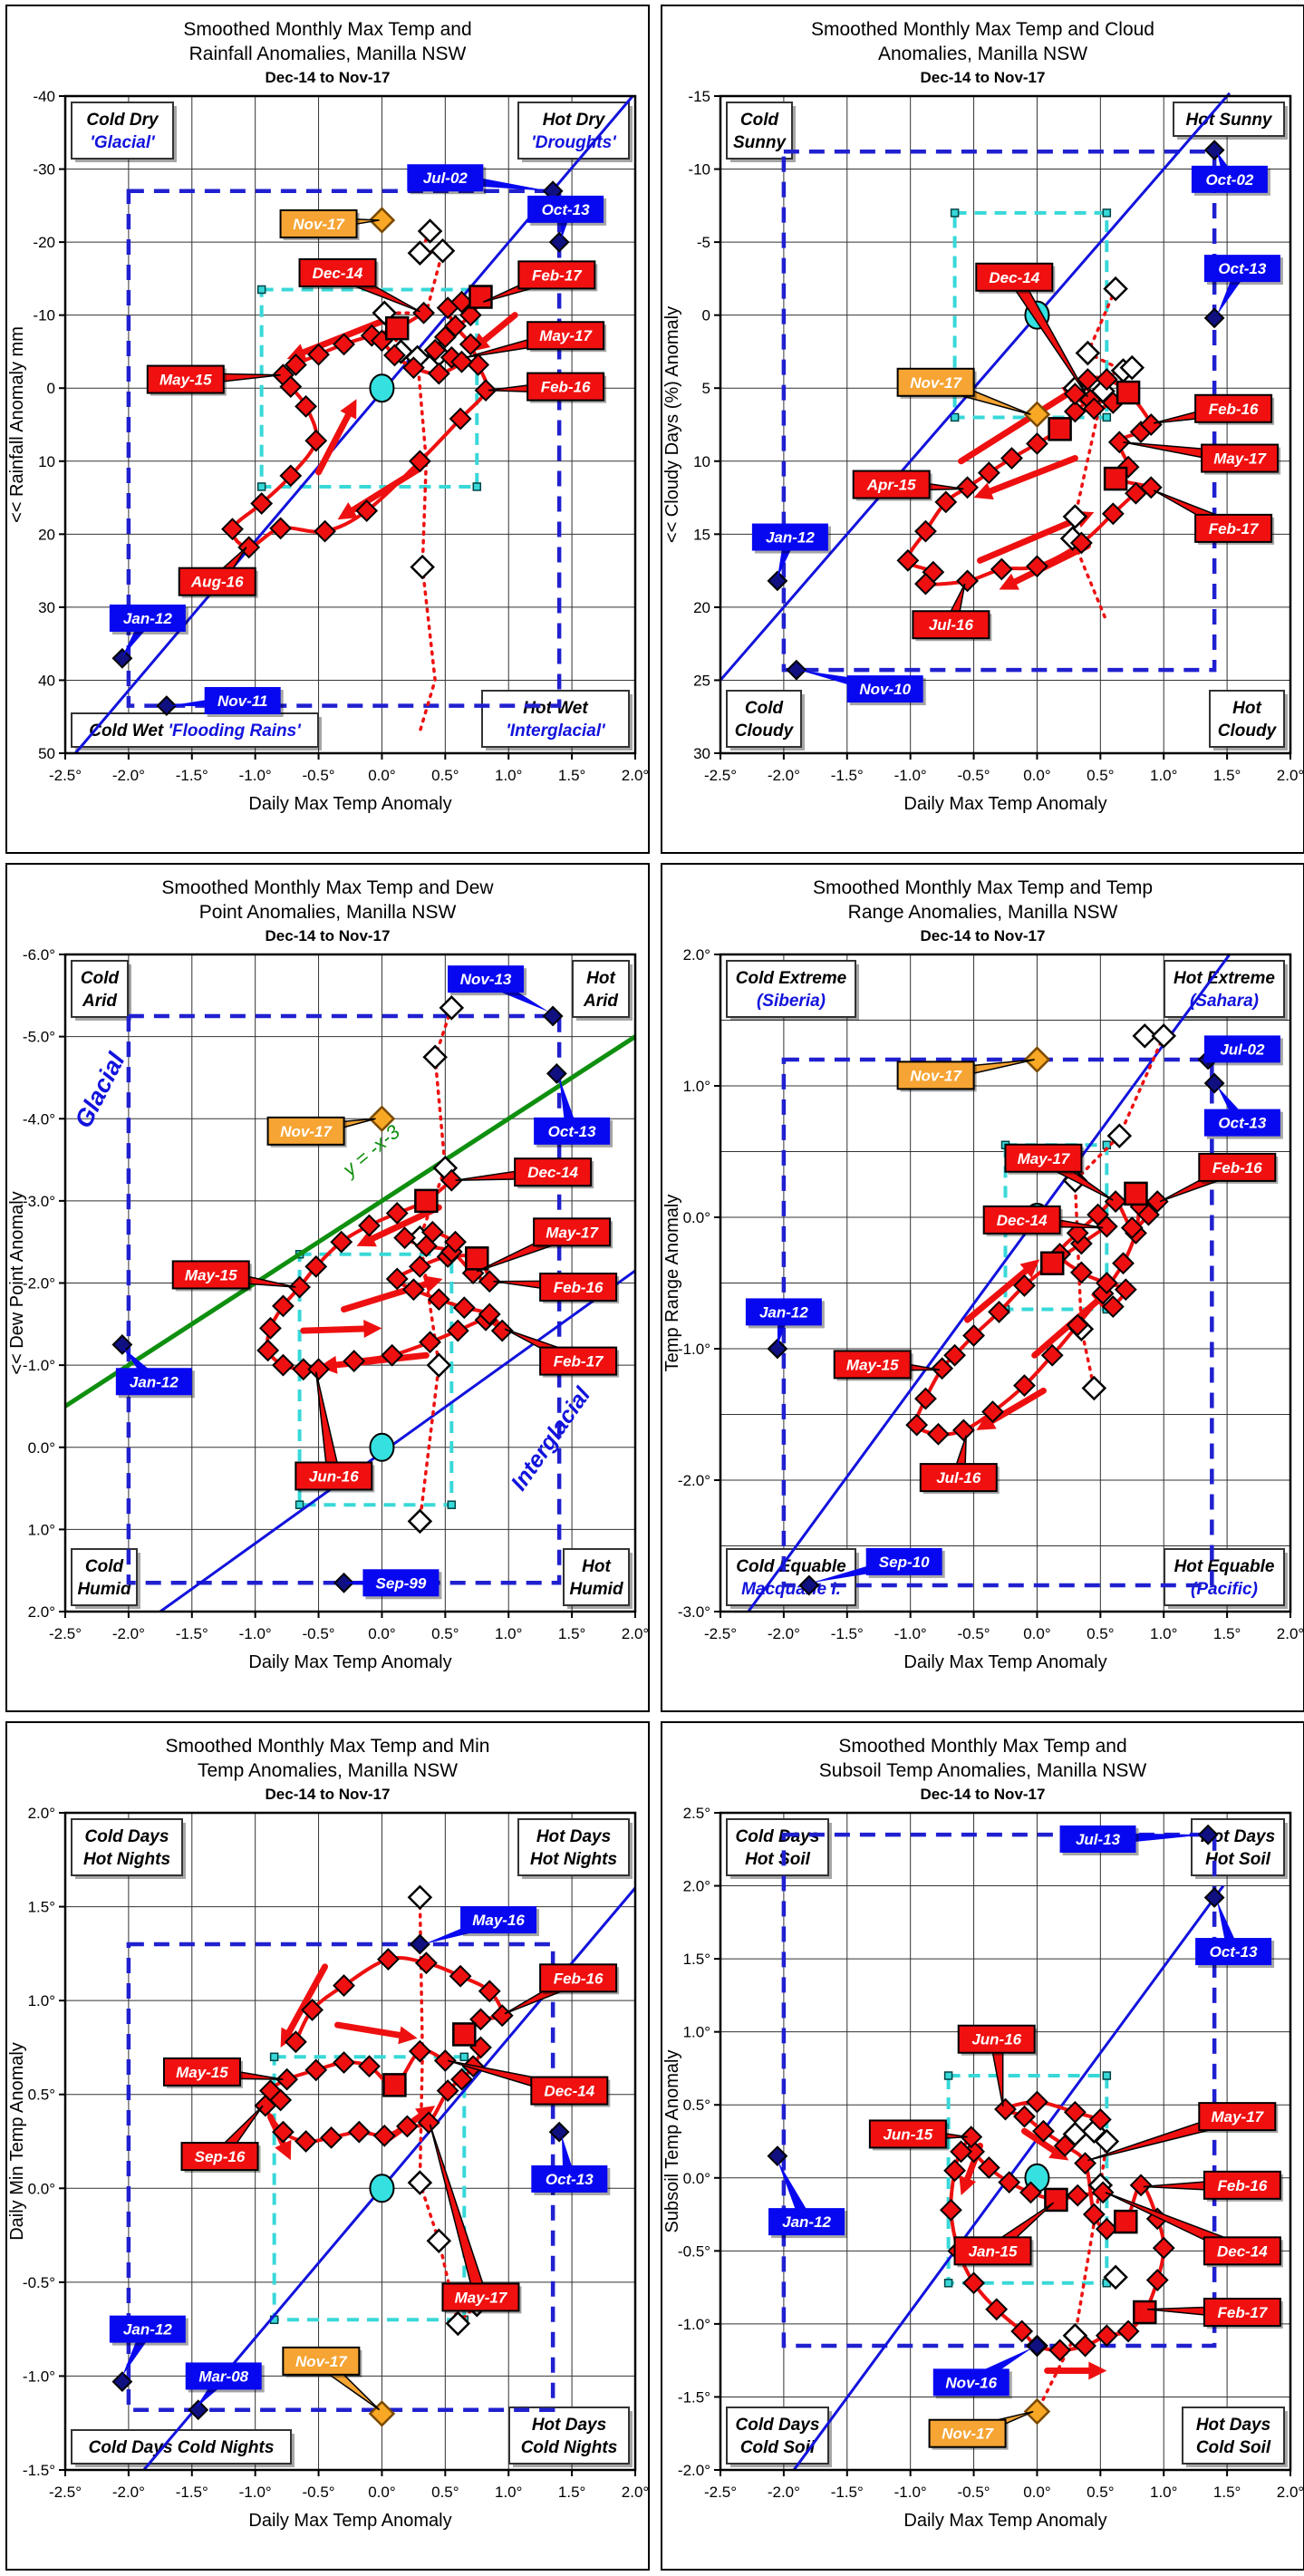 Image resolution: width=1304 pixels, height=2576 pixels. What do you see at coordinates (1224, 1589) in the screenshot?
I see `svg-text: (Pacific)` at bounding box center [1224, 1589].